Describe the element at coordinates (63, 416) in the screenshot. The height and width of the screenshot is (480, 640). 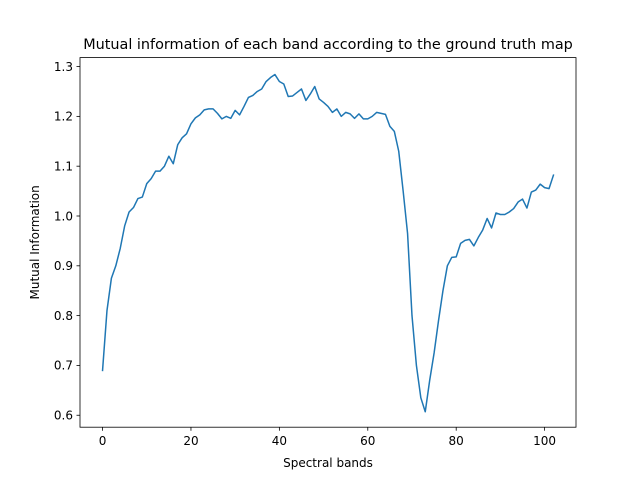
I see `y-tick-label: 0.6` at that location.